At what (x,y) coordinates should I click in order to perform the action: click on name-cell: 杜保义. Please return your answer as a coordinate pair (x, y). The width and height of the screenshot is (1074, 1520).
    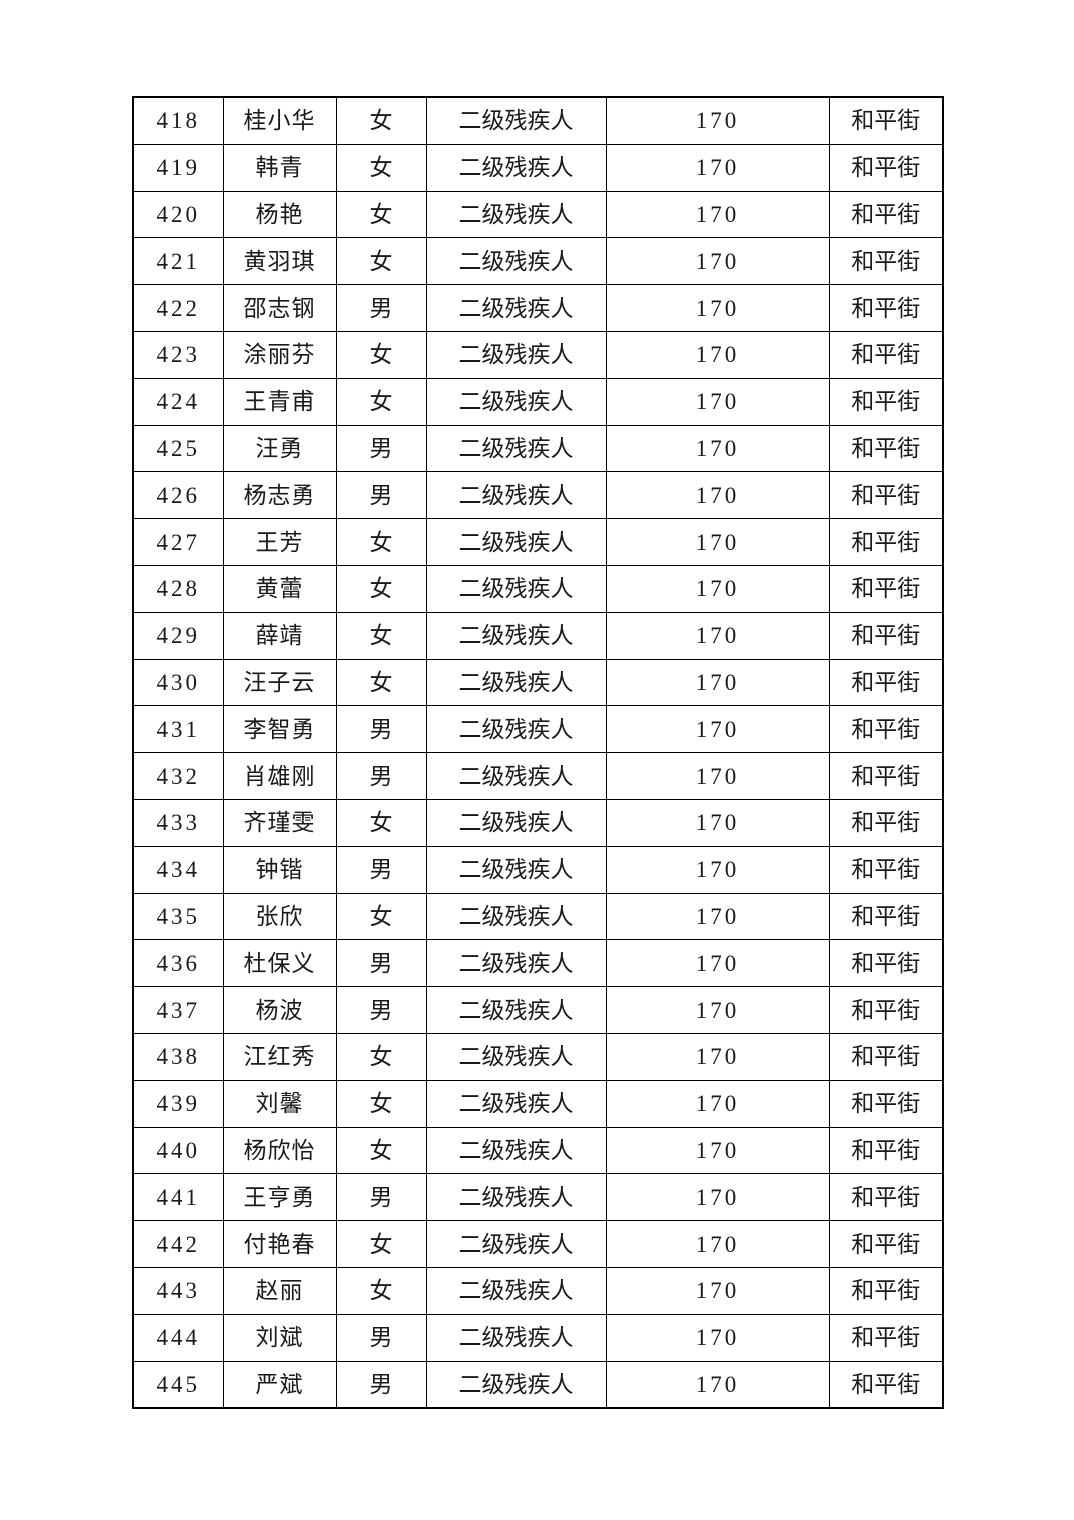
    Looking at the image, I should click on (279, 963).